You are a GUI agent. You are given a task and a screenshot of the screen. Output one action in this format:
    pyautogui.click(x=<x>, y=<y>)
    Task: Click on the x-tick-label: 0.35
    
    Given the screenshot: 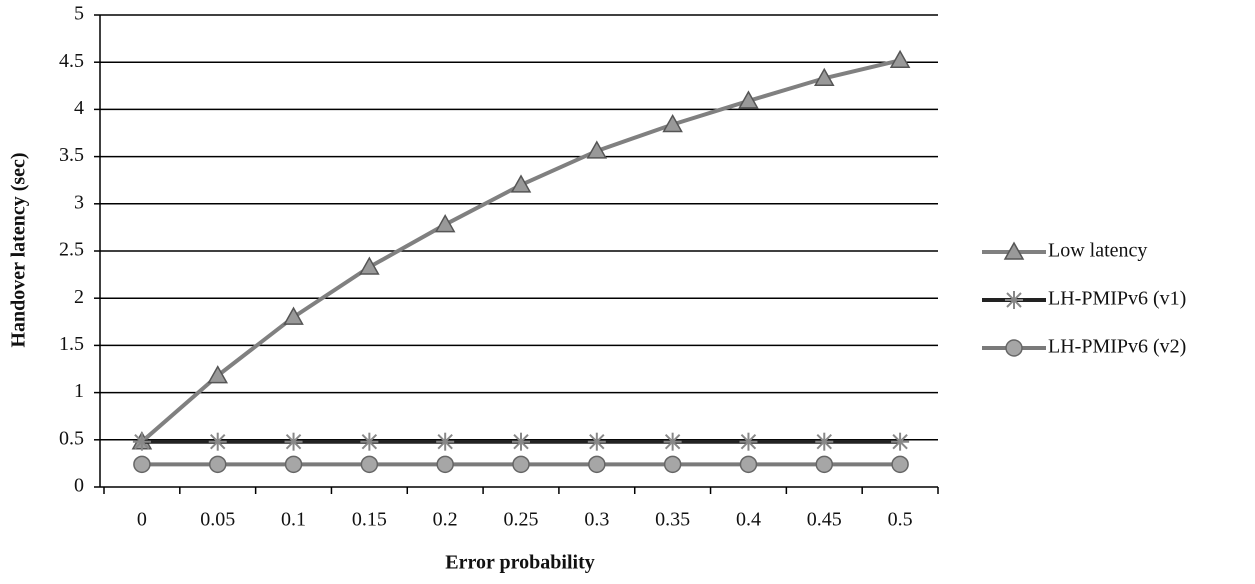 What is the action you would take?
    pyautogui.click(x=672, y=520)
    